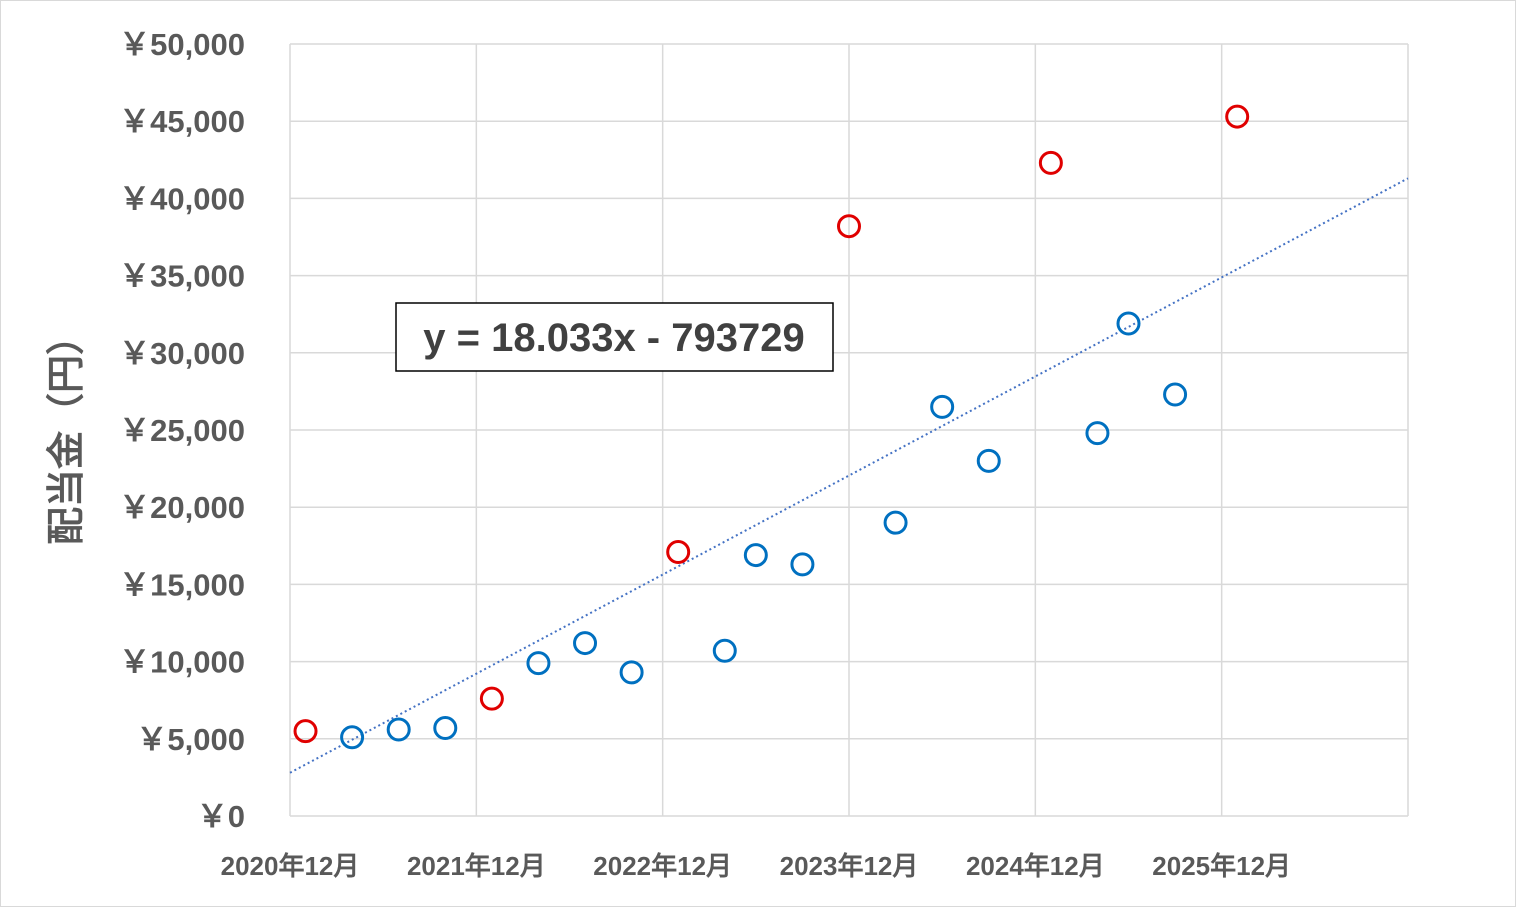 The height and width of the screenshot is (911, 1516). I want to click on y-tick-label: ￥30,000, so click(182, 353).